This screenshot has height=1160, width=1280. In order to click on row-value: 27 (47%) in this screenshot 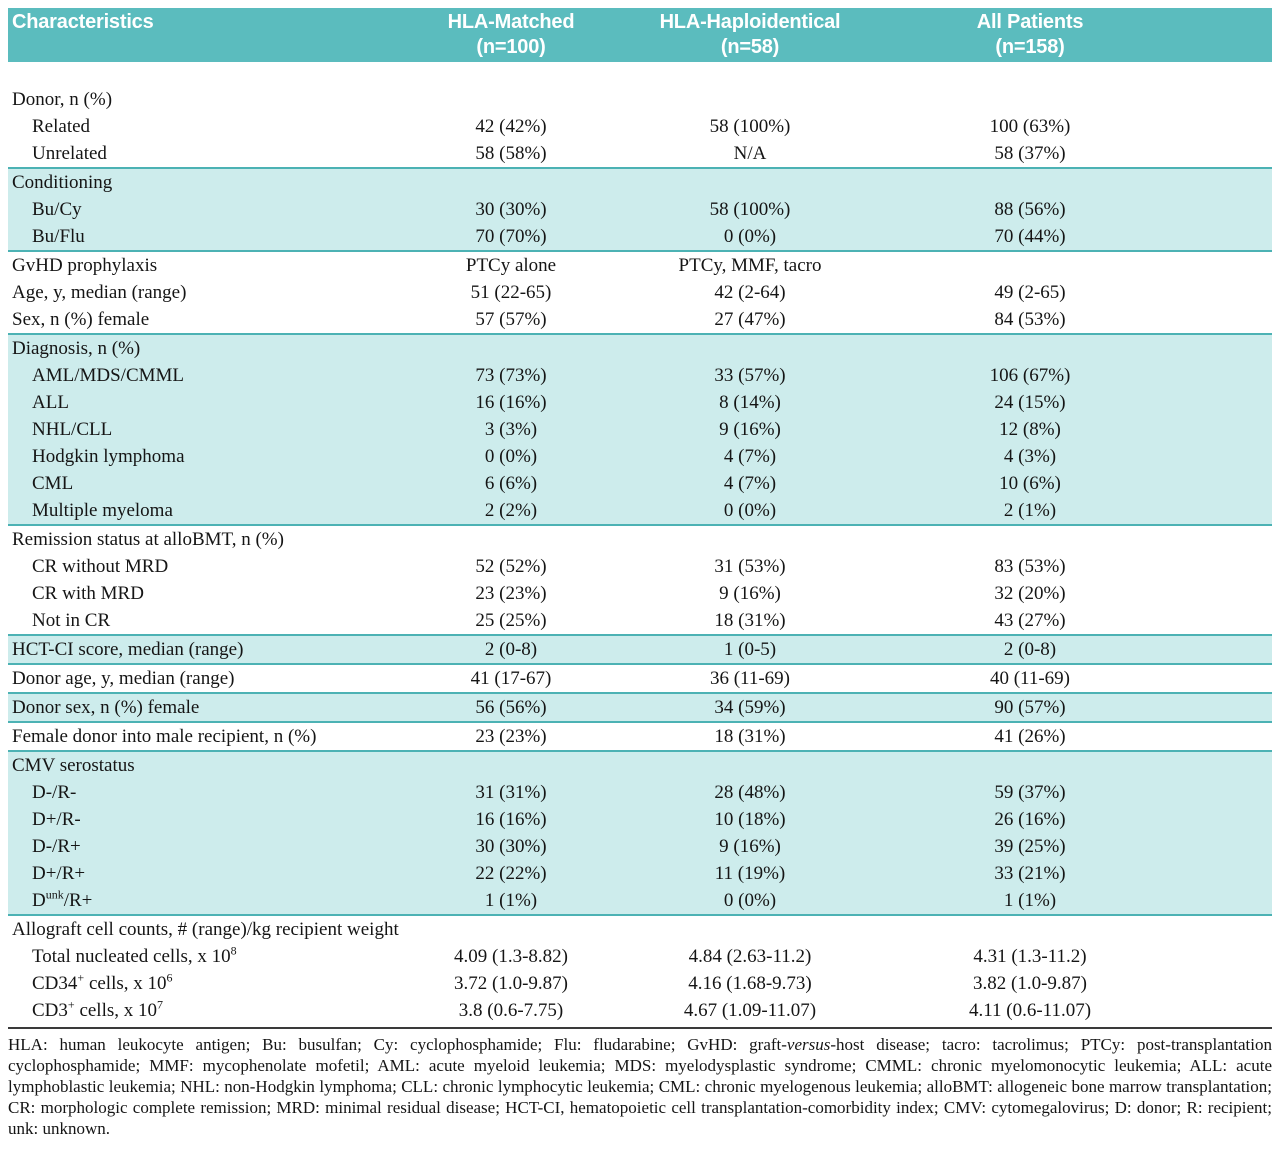, I will do `click(750, 319)`.